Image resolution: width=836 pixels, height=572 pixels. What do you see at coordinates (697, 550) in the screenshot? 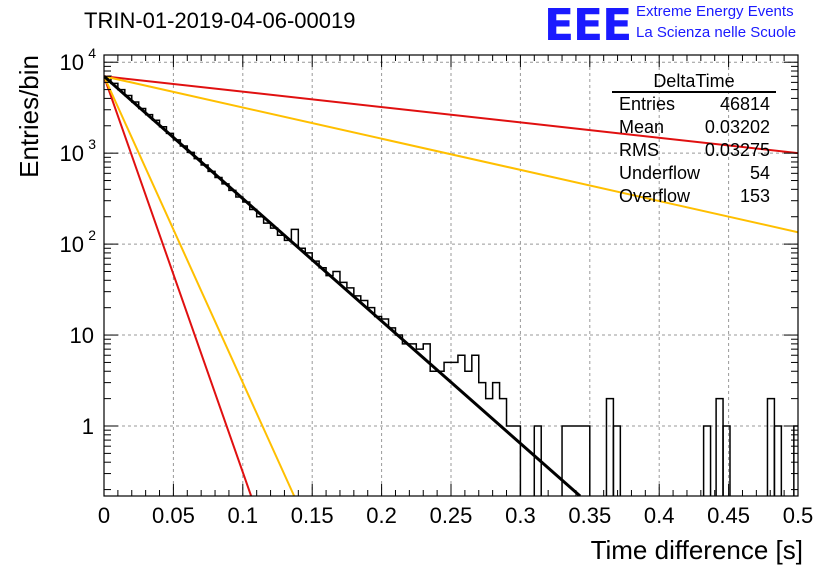
I see `x-axis-label: Time difference [s]` at bounding box center [697, 550].